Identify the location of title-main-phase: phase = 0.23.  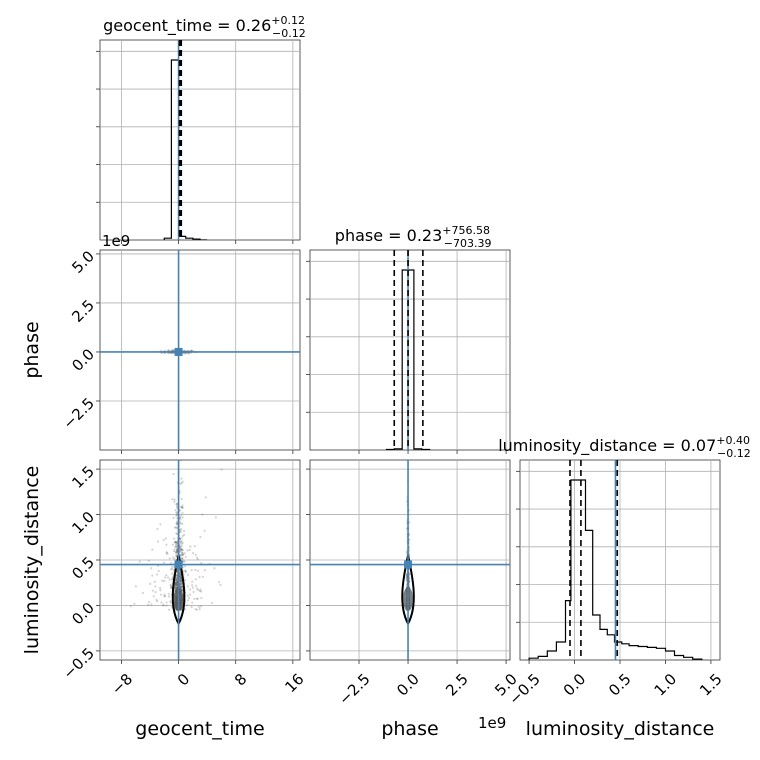
(388, 235).